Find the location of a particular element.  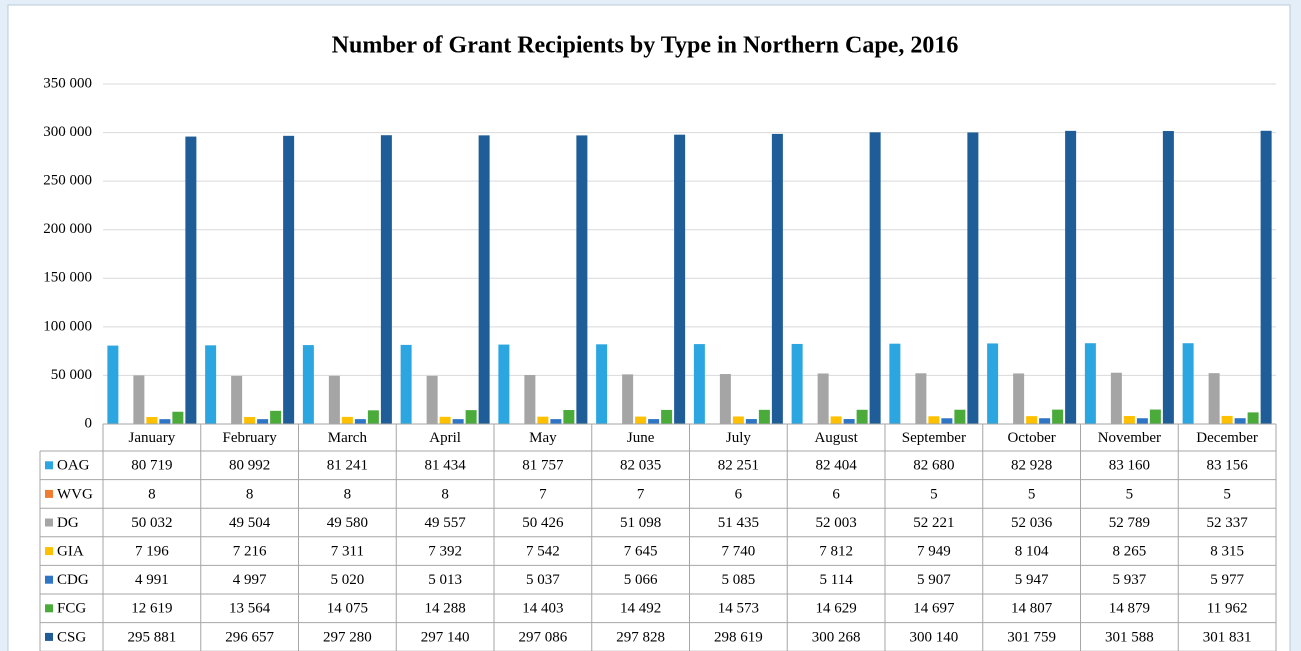

x-tick-label: September is located at coordinates (934, 438).